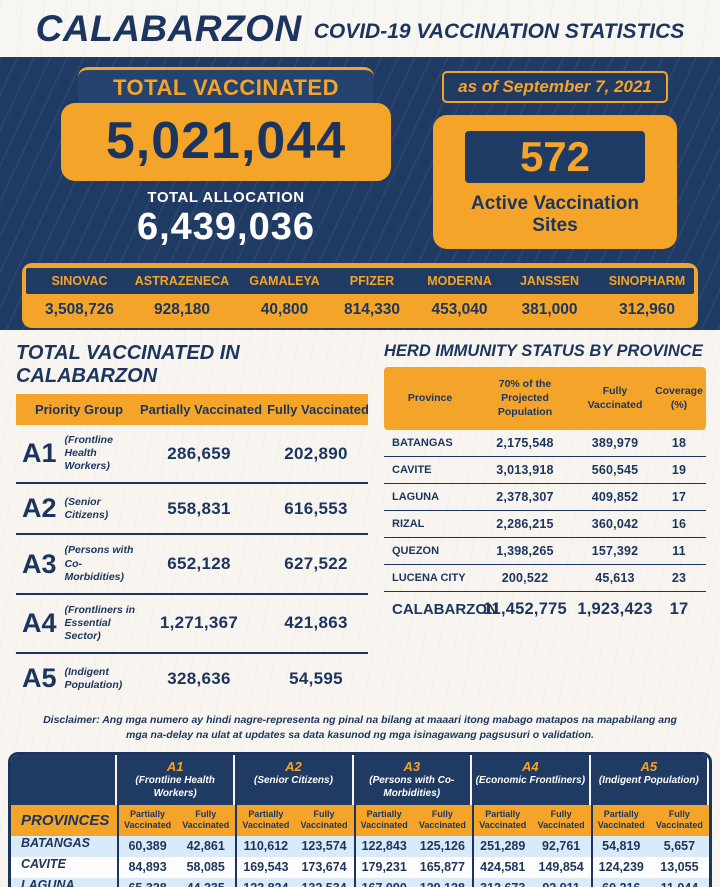  Describe the element at coordinates (39, 678) in the screenshot. I see `priority-code: A5` at that location.